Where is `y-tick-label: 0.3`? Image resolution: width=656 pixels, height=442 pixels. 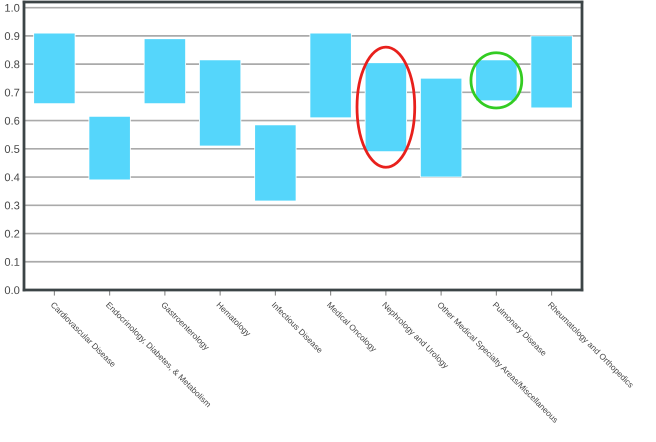 y-tick-label: 0.3 is located at coordinates (12, 206).